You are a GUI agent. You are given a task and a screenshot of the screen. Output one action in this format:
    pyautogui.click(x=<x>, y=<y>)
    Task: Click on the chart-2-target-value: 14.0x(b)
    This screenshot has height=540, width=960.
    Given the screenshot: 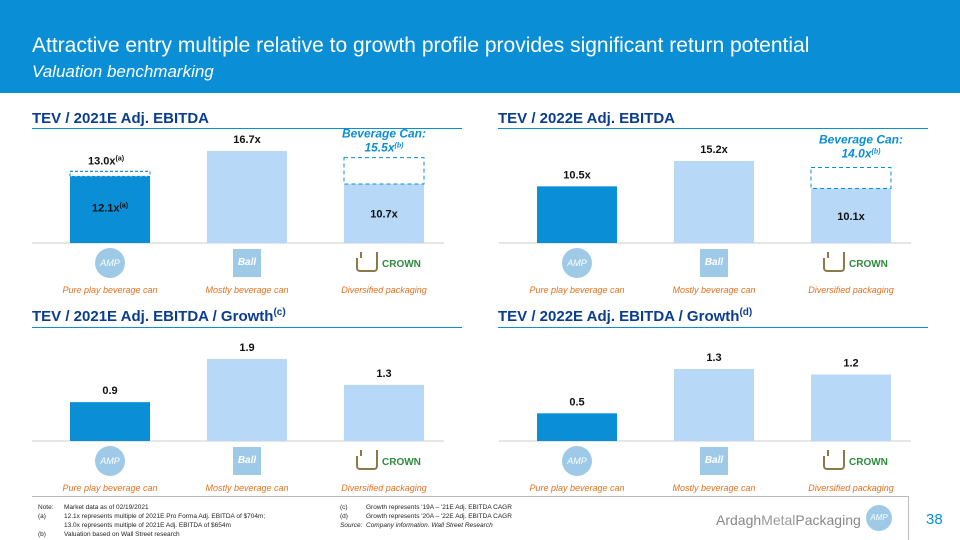 What is the action you would take?
    pyautogui.click(x=862, y=153)
    